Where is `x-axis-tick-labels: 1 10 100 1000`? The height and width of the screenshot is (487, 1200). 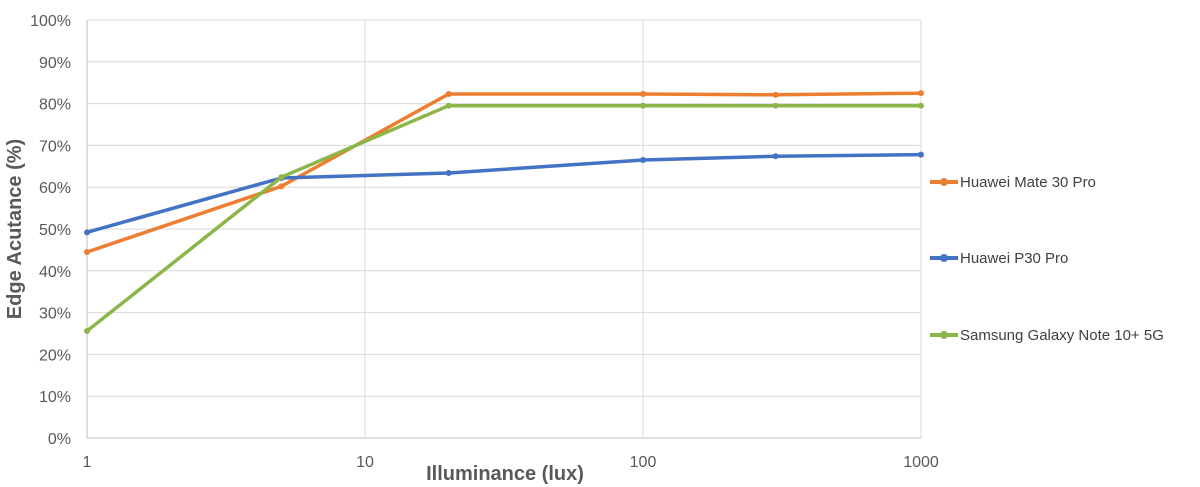 x-axis-tick-labels: 1 10 100 1000 is located at coordinates (511, 462).